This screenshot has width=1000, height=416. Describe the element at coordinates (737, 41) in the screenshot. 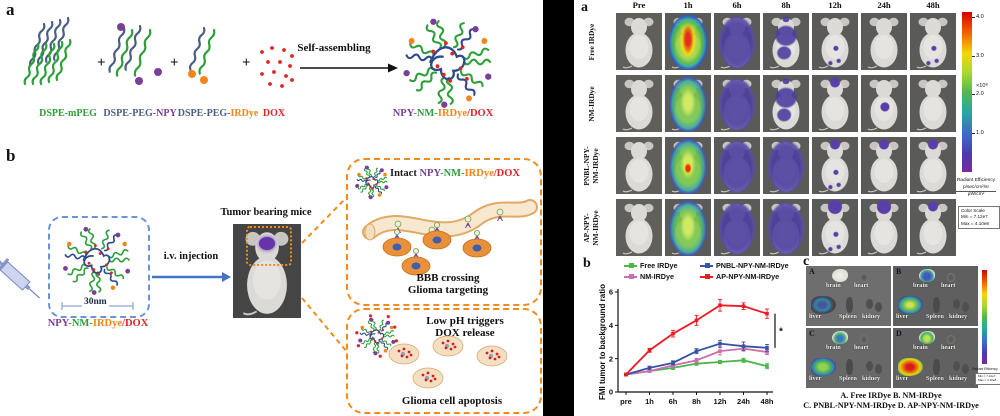

I see `mouse-scan-0-6h` at that location.